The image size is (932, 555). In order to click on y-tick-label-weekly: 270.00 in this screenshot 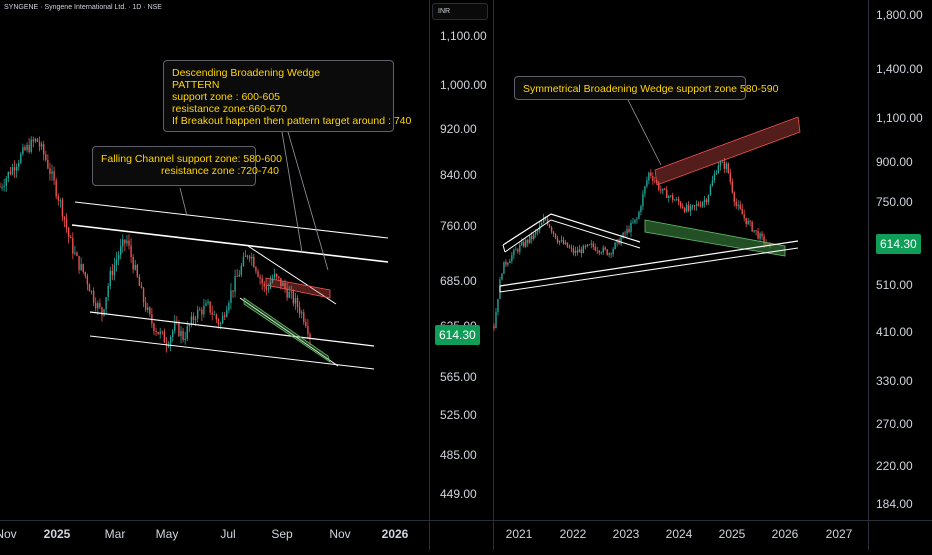, I will do `click(894, 424)`.